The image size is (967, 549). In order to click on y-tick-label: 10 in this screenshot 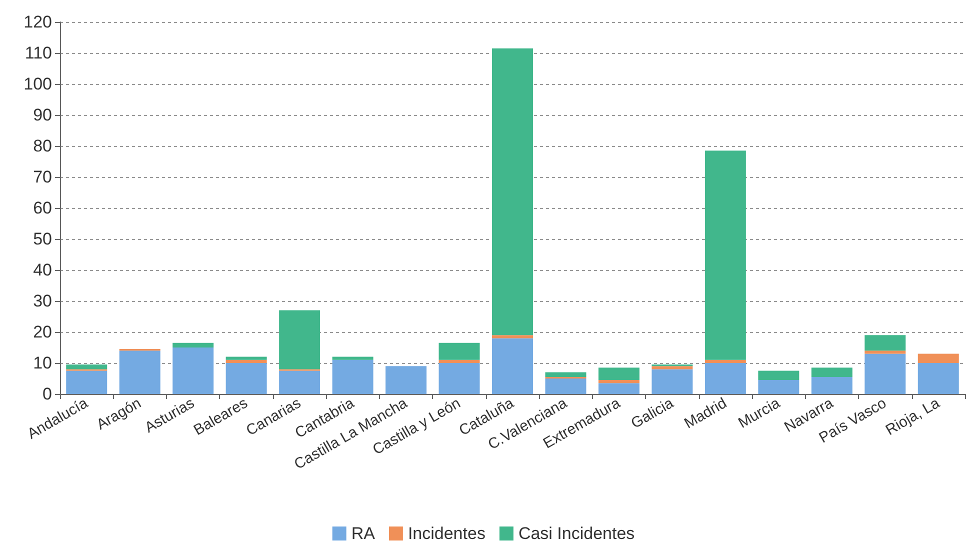, I will do `click(42, 363)`.